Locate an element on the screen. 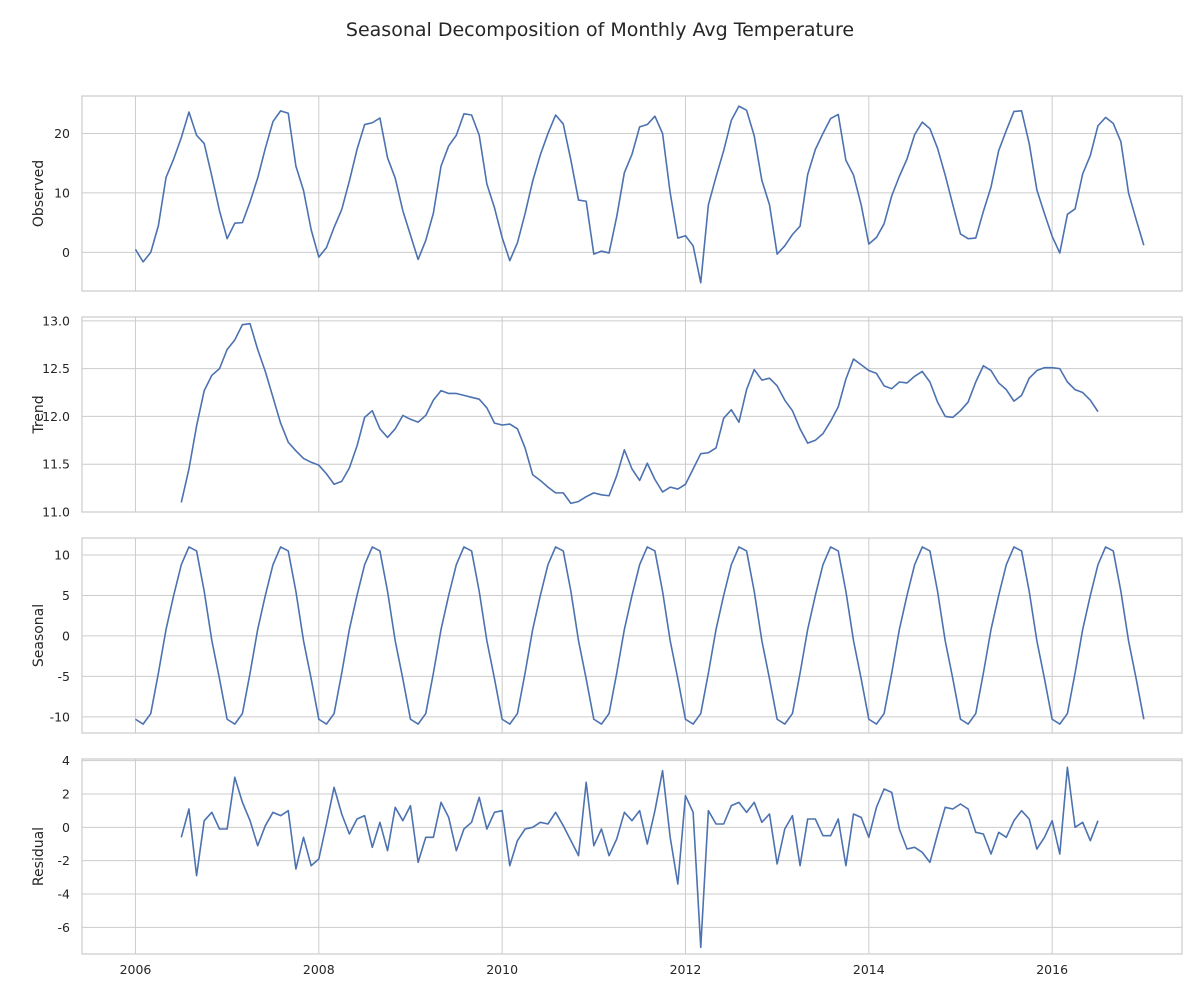  seasonal-ytick-label: 10 is located at coordinates (62, 554).